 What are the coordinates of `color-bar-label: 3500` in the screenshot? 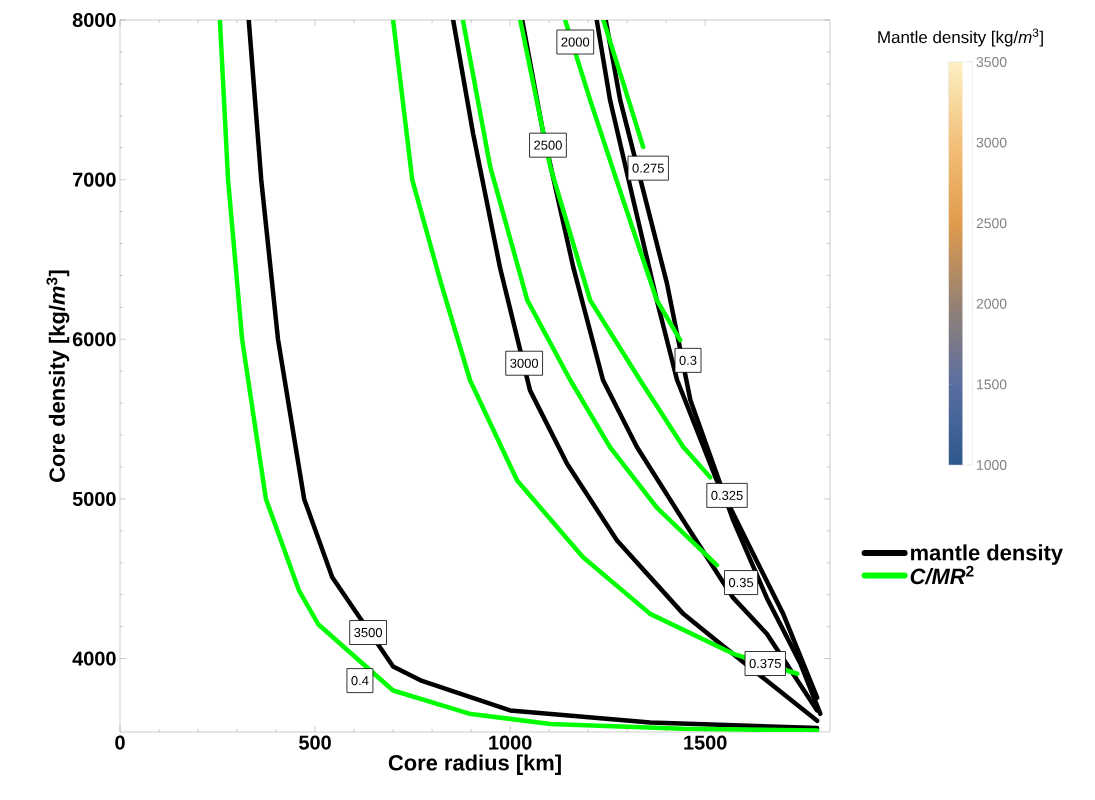 It's located at (991, 62).